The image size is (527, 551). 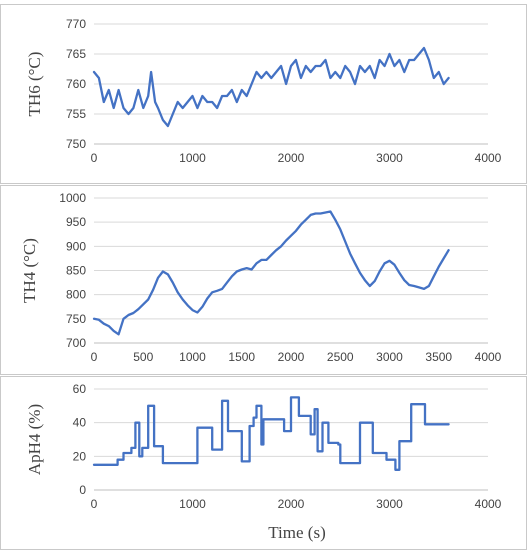 What do you see at coordinates (76, 84) in the screenshot?
I see `th6-y-tick-label: 760` at bounding box center [76, 84].